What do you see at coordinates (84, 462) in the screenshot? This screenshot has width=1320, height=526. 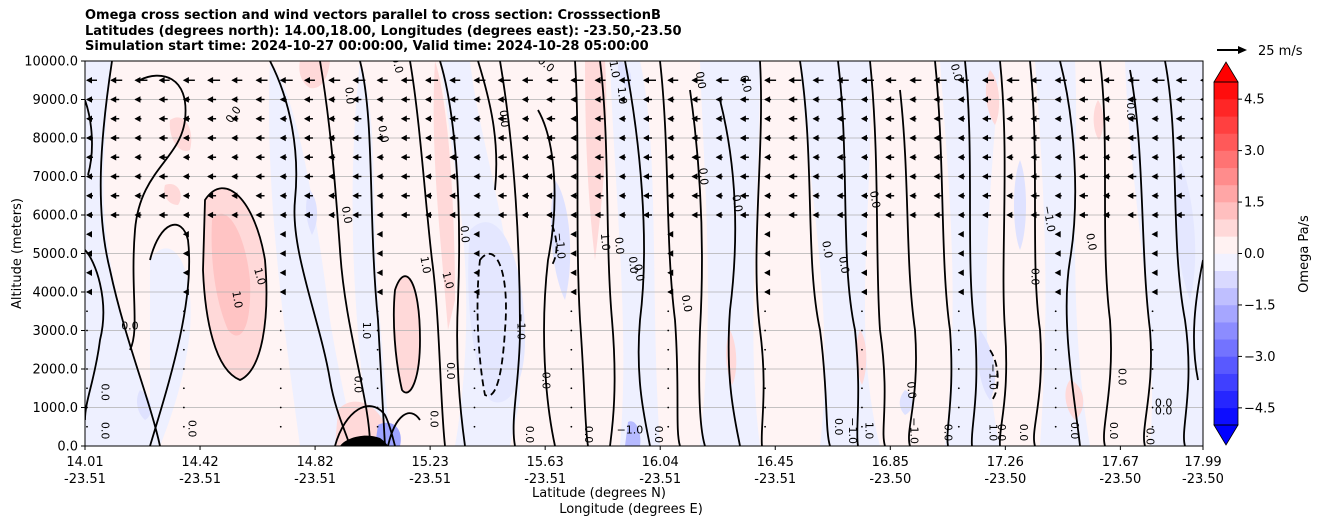 I see `x-tick-label-lat: 14.01` at bounding box center [84, 462].